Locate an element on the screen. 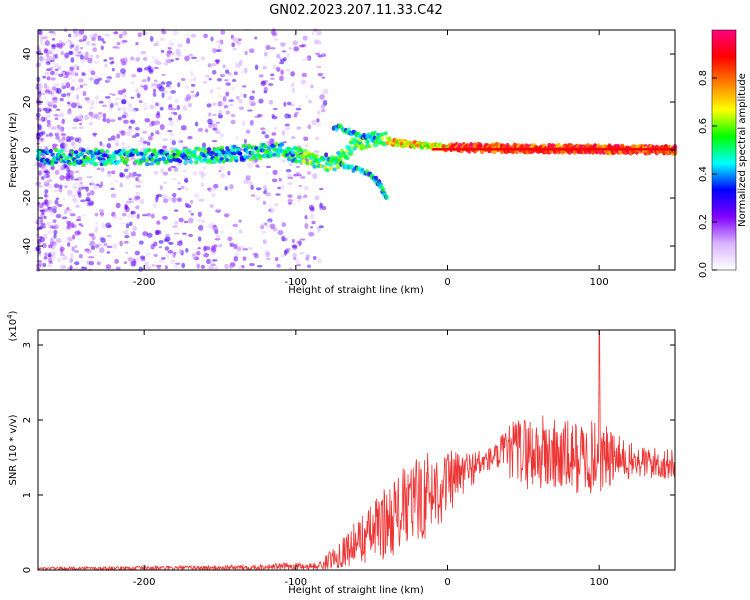 The image size is (750, 600). colorbar-ticks: 0.0 0.2 0.4 0.6 0.8 is located at coordinates (707, 174).